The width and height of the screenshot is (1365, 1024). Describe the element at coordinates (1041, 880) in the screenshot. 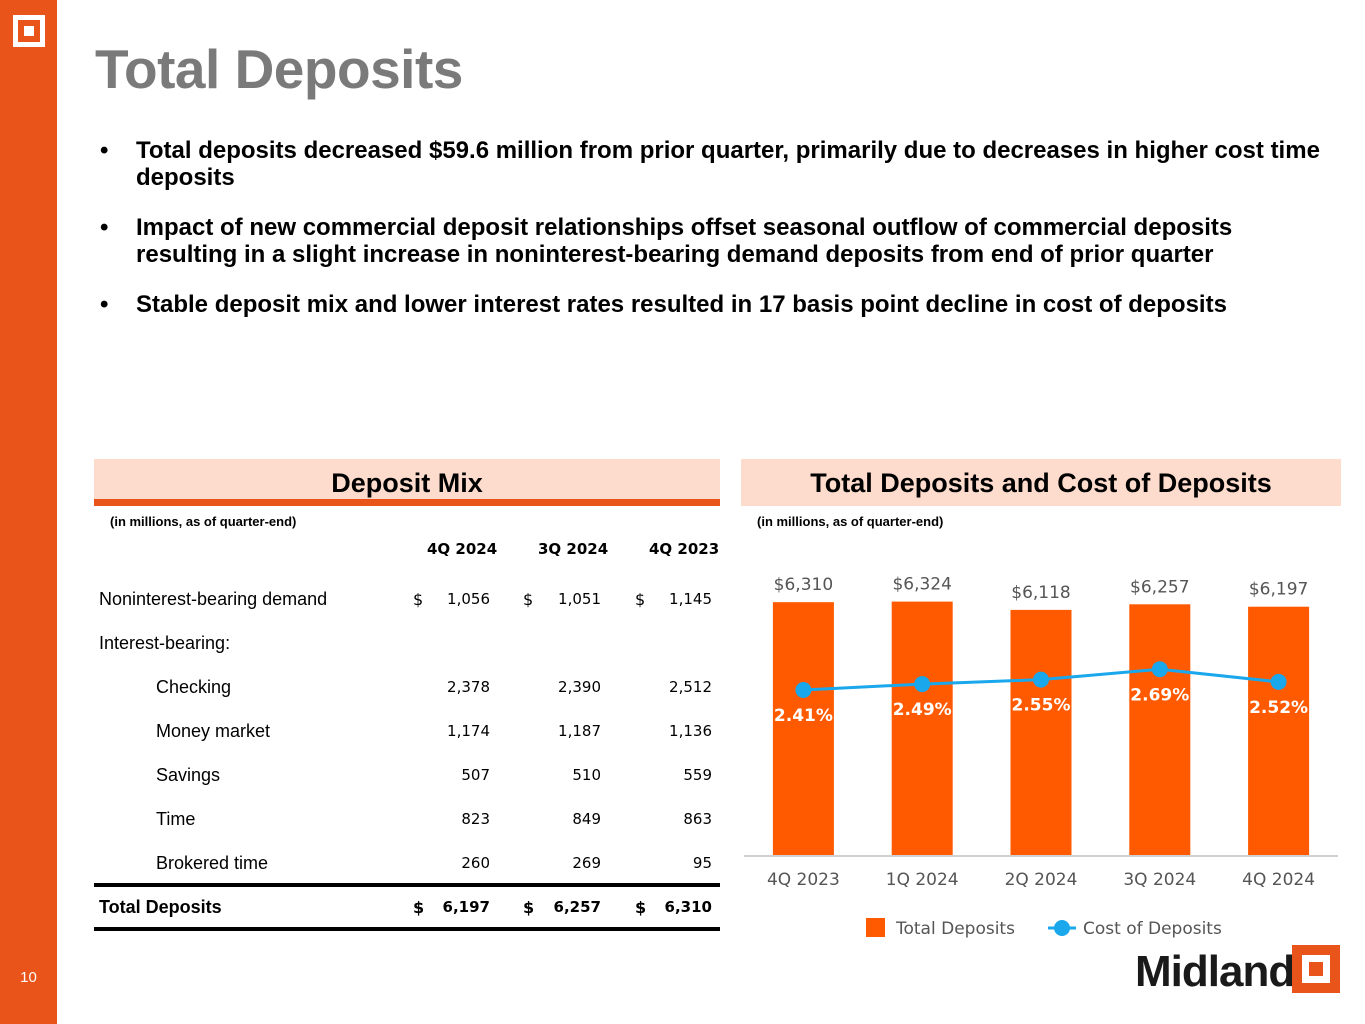

I see `x-tick-label: 2Q 2024` at that location.